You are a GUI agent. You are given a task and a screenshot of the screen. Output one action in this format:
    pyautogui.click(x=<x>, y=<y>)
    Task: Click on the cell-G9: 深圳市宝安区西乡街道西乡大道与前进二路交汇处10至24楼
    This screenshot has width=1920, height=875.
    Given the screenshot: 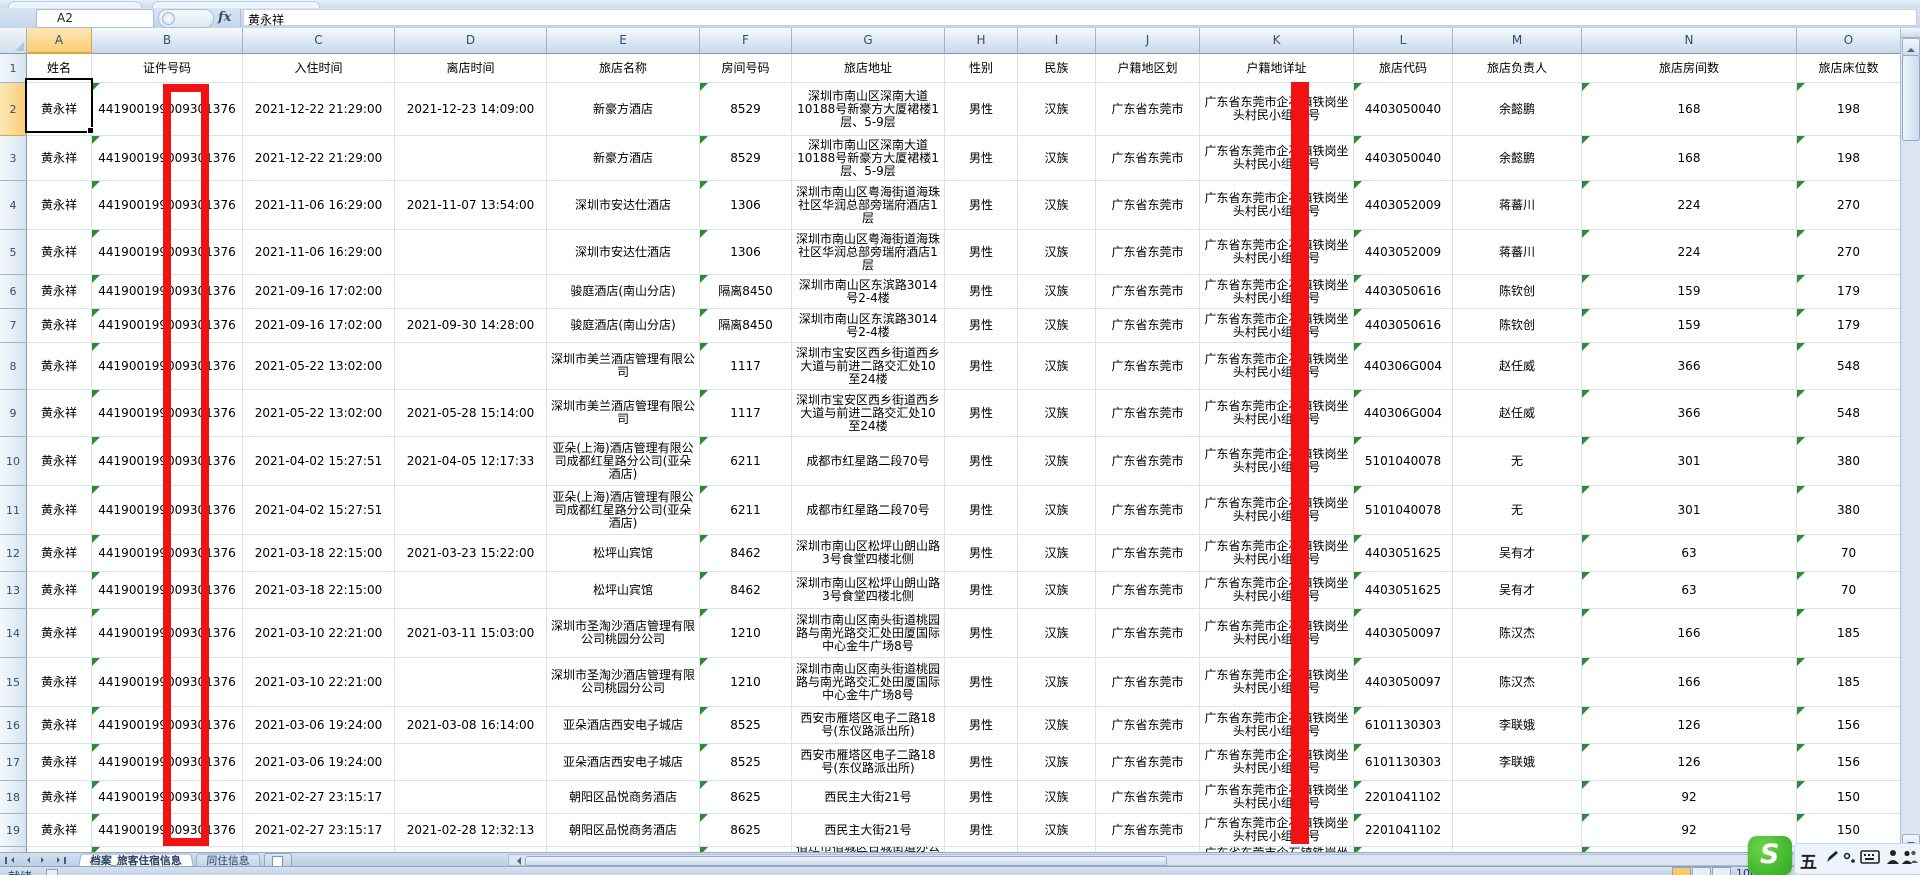 What is the action you would take?
    pyautogui.click(x=868, y=413)
    